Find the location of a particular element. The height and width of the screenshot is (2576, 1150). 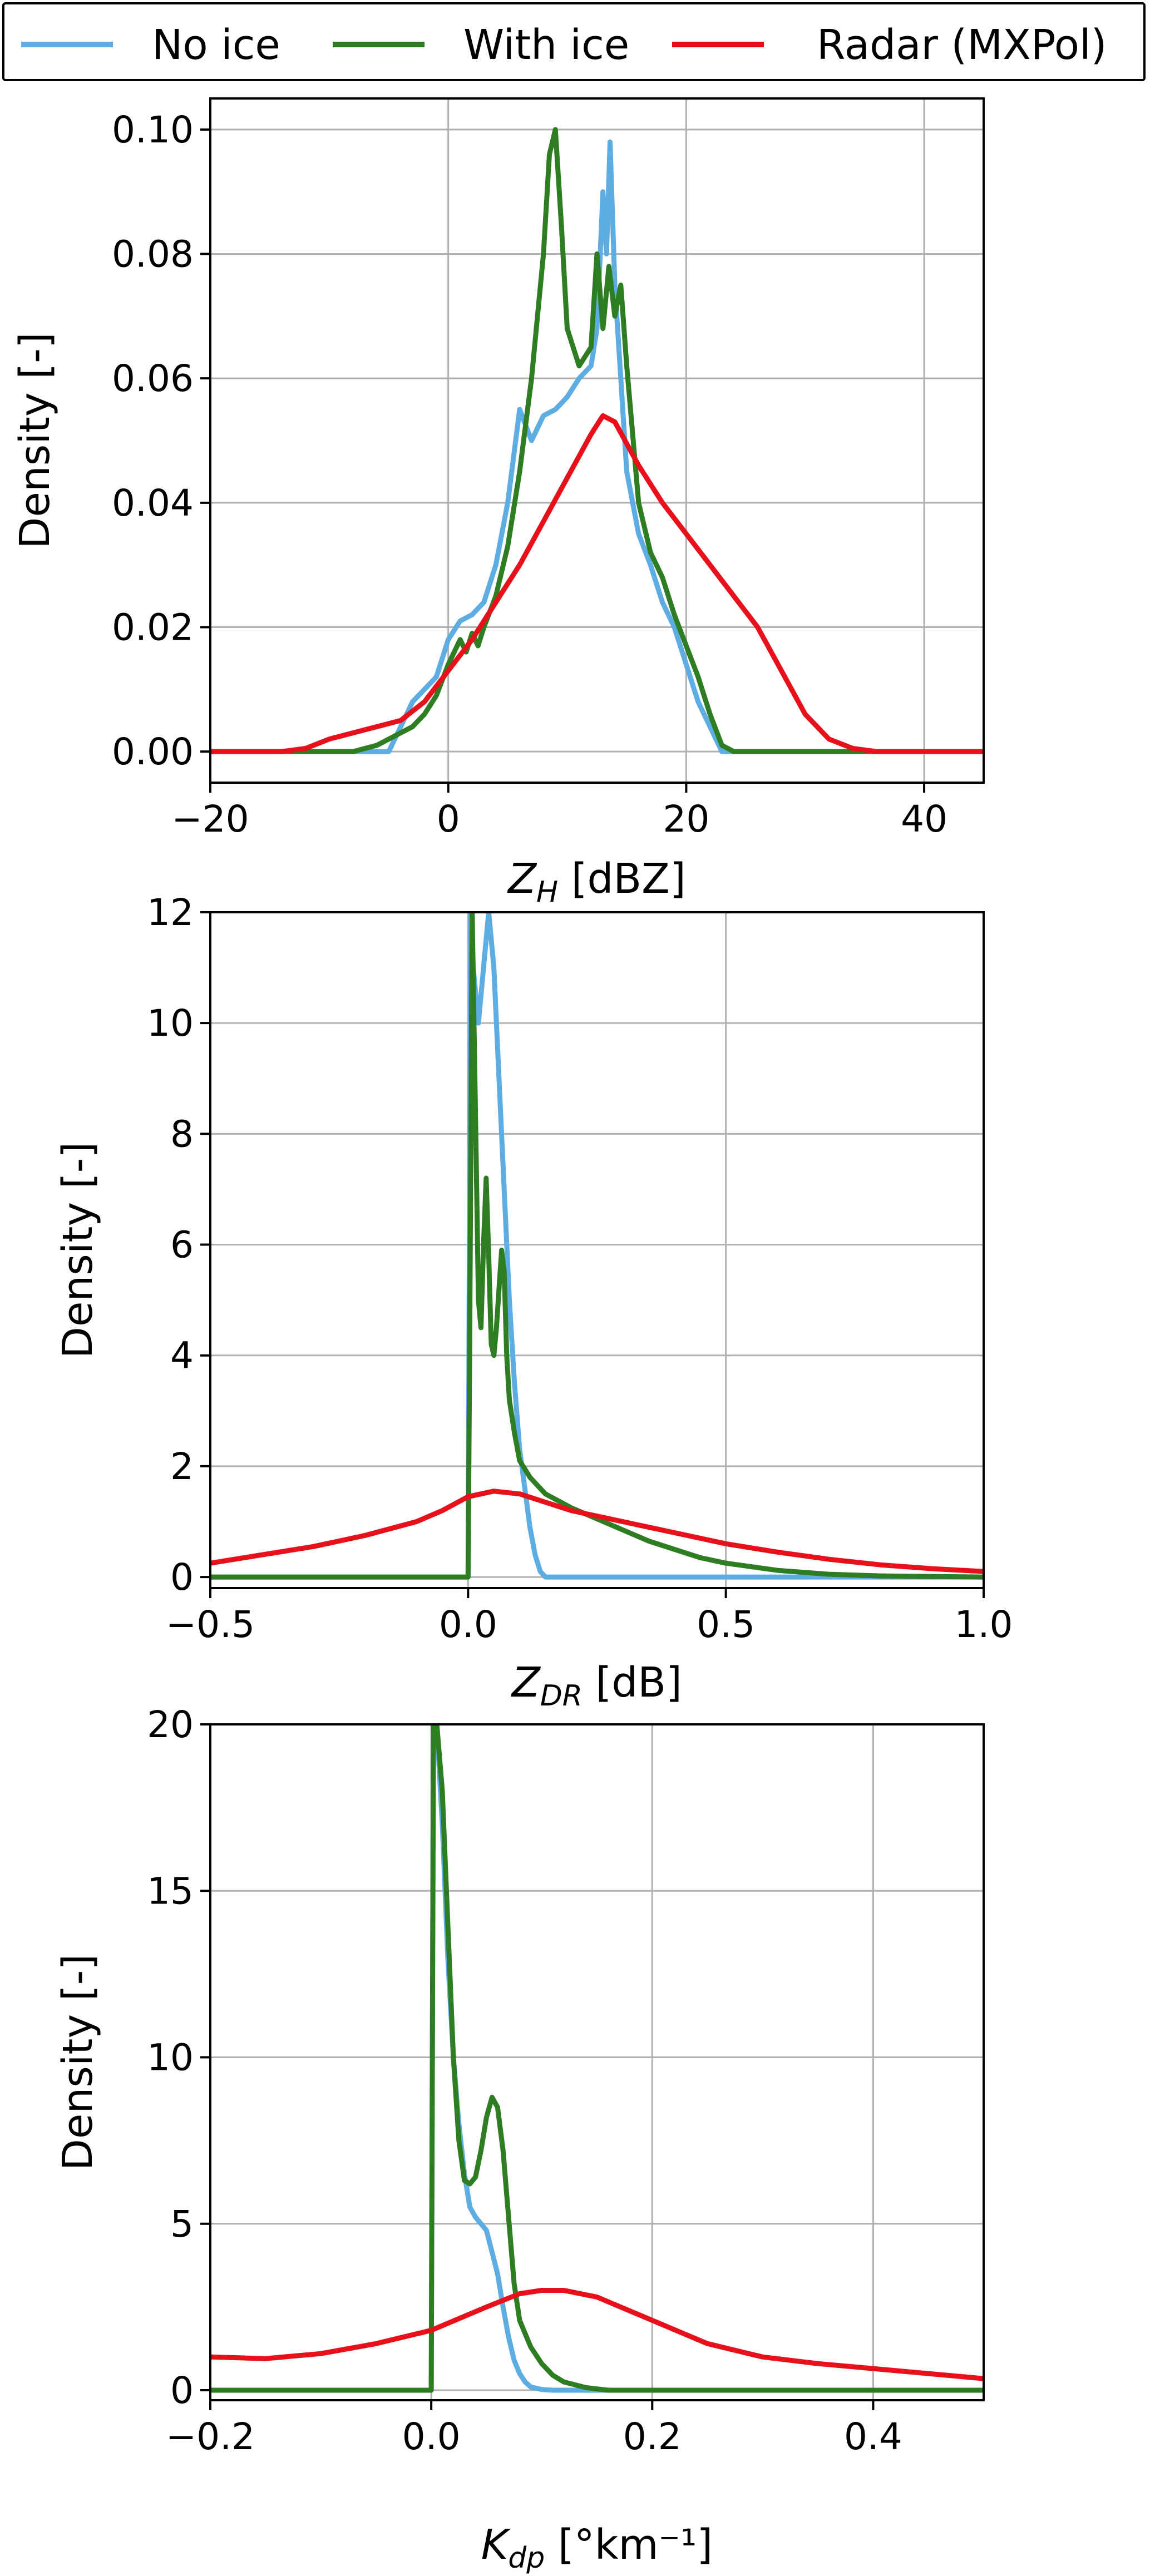

x-tick-label: 1.0 is located at coordinates (984, 1624).